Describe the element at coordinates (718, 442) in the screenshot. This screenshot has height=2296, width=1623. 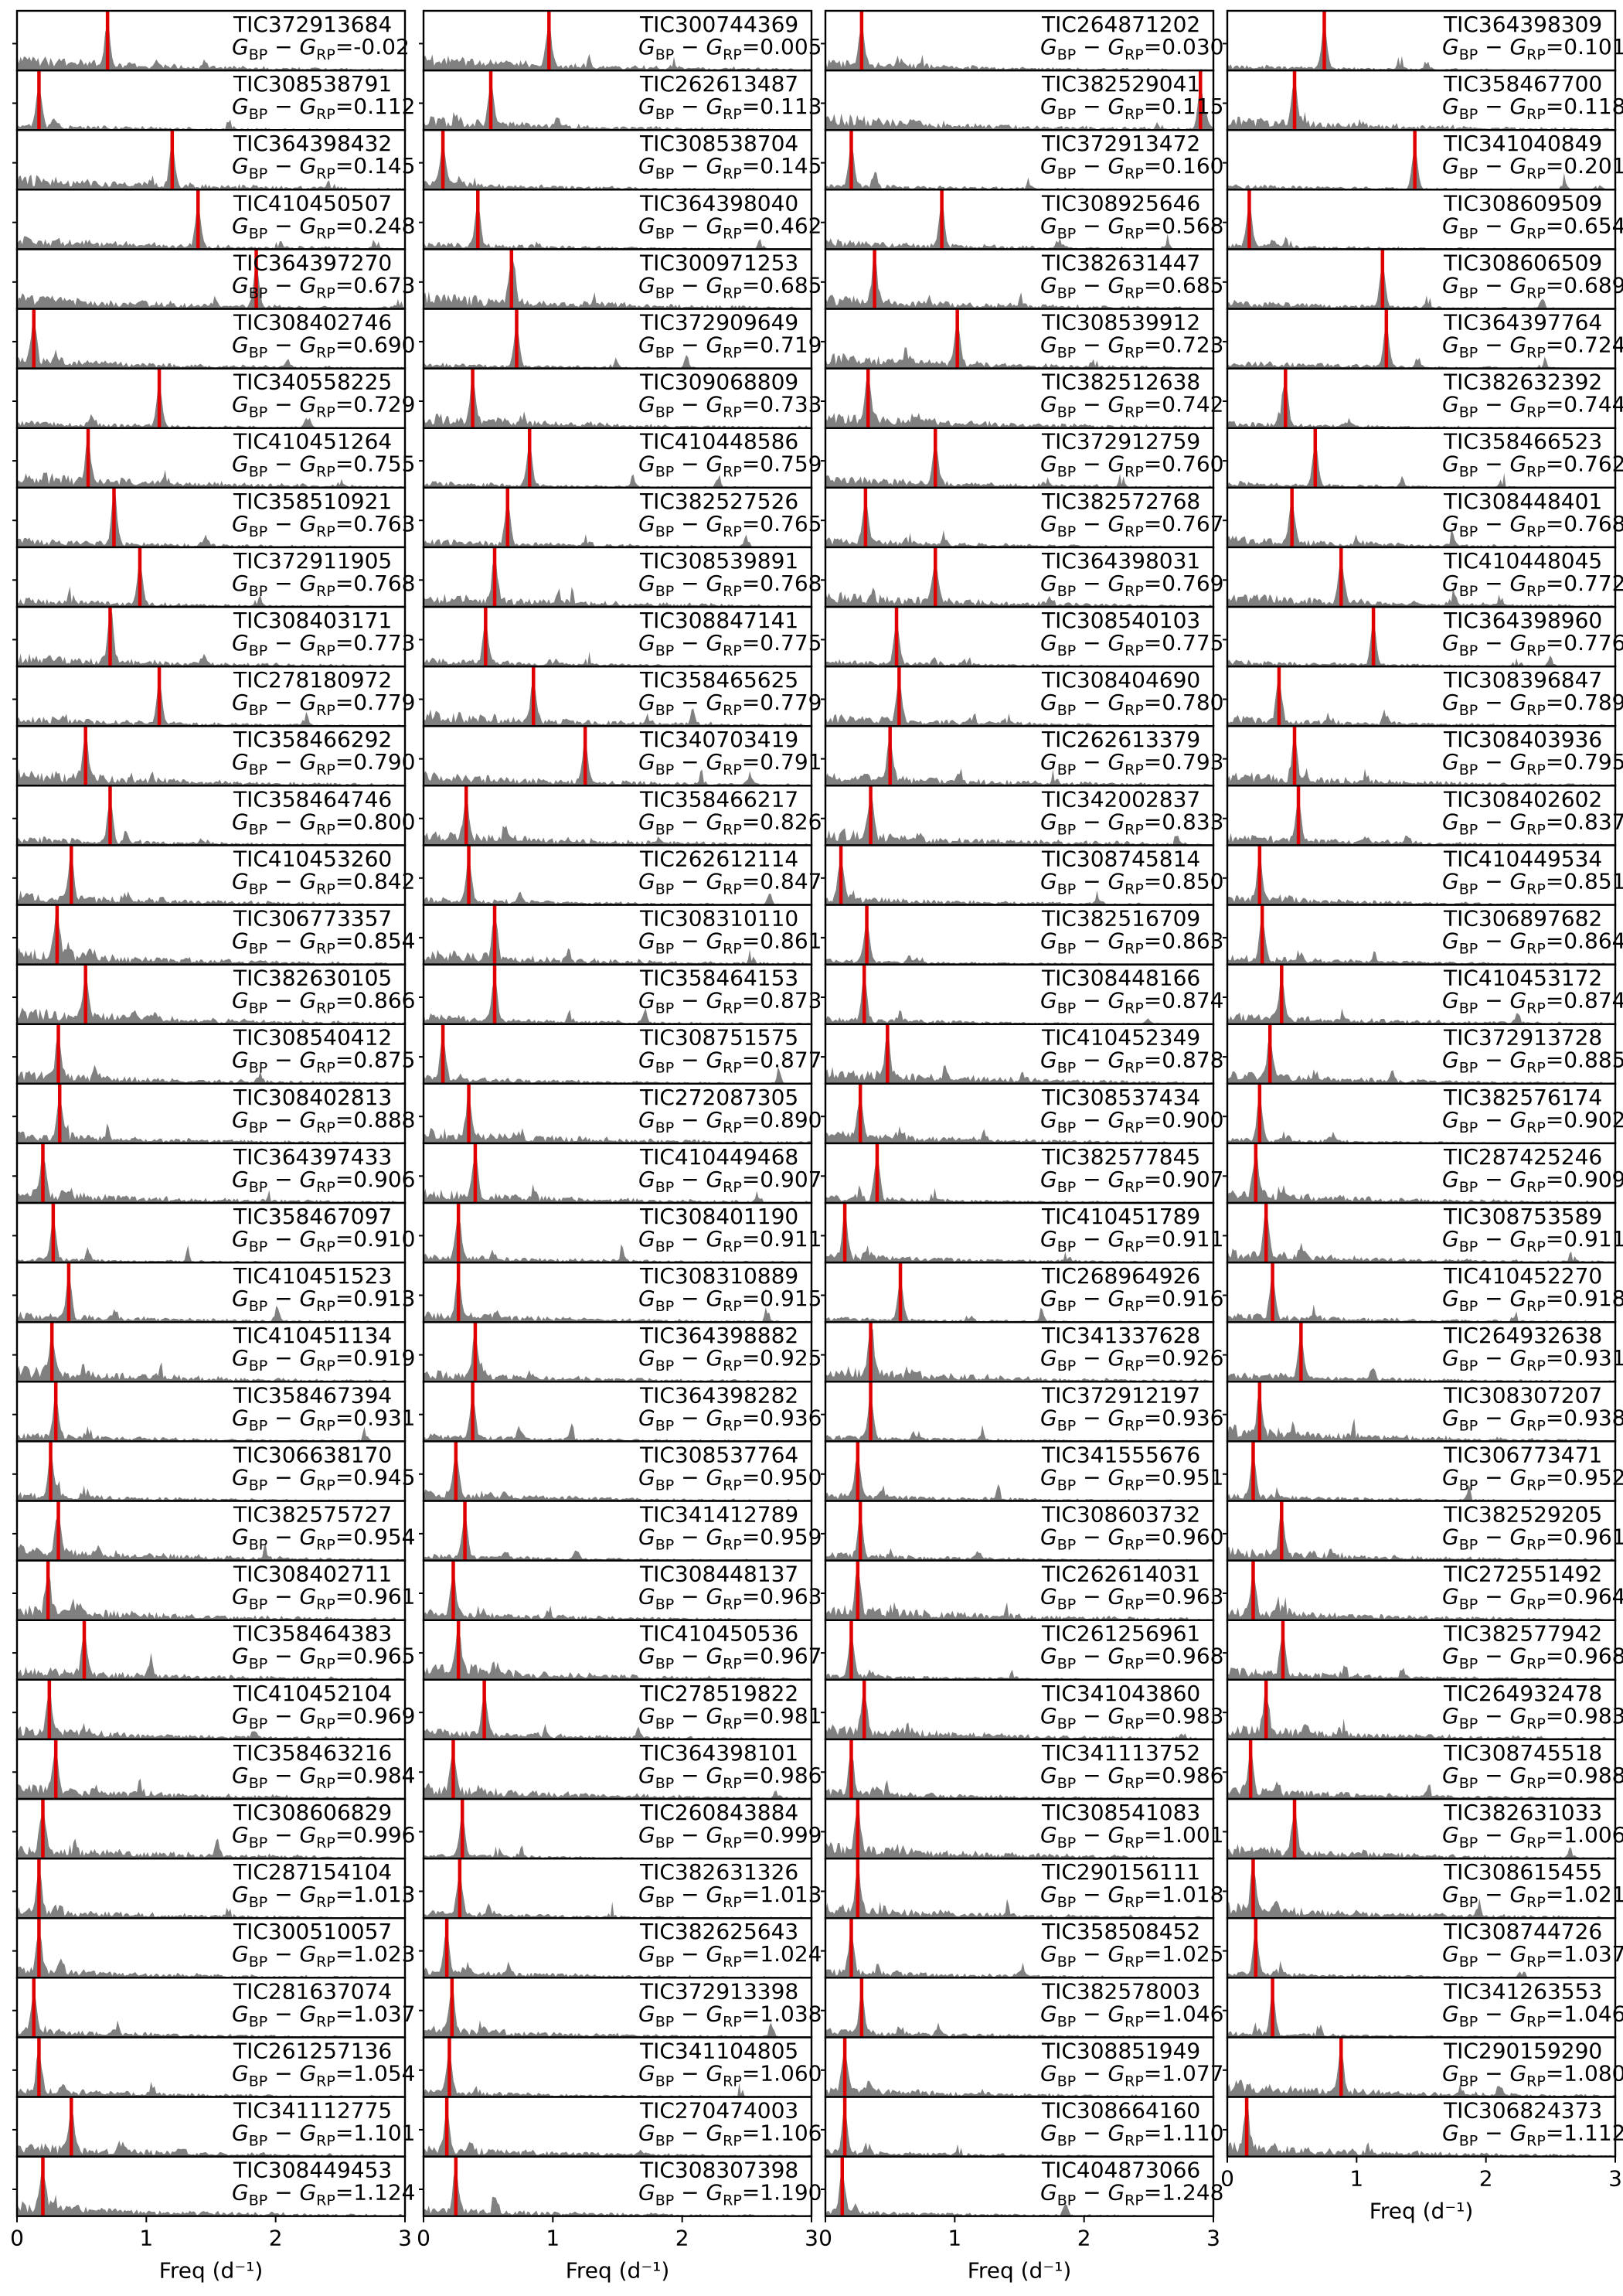
I see `tic-label: TIC410448586` at that location.